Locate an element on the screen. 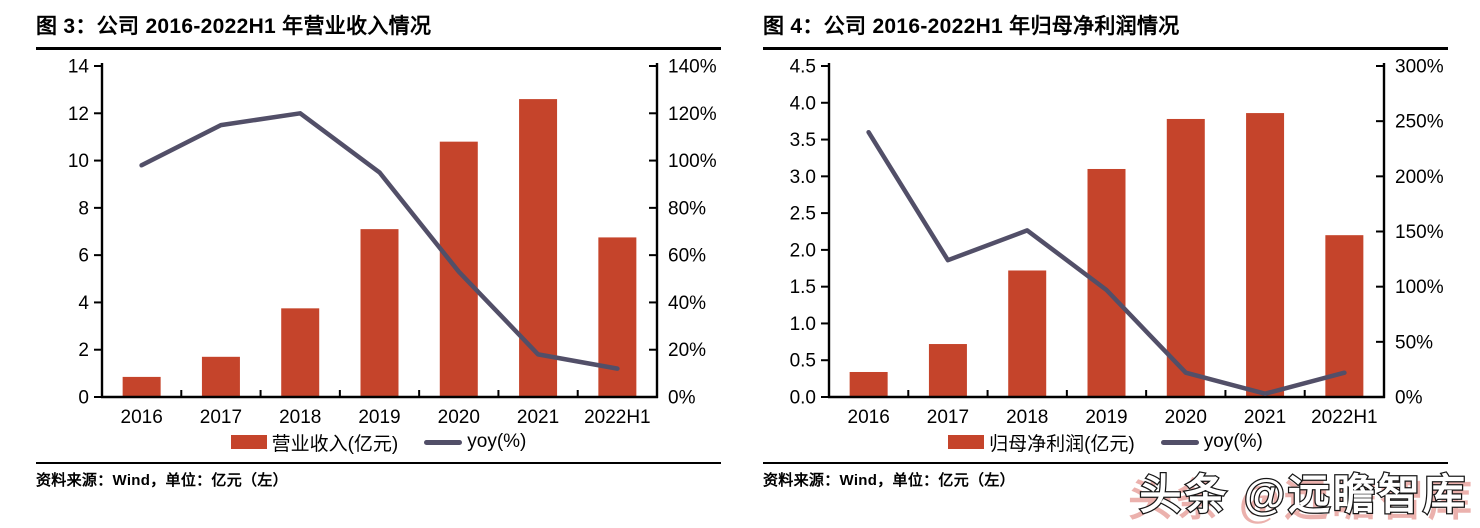 This screenshot has height=528, width=1480. legend-item-net-profit: 归母净利润(亿元) is located at coordinates (1041, 442).